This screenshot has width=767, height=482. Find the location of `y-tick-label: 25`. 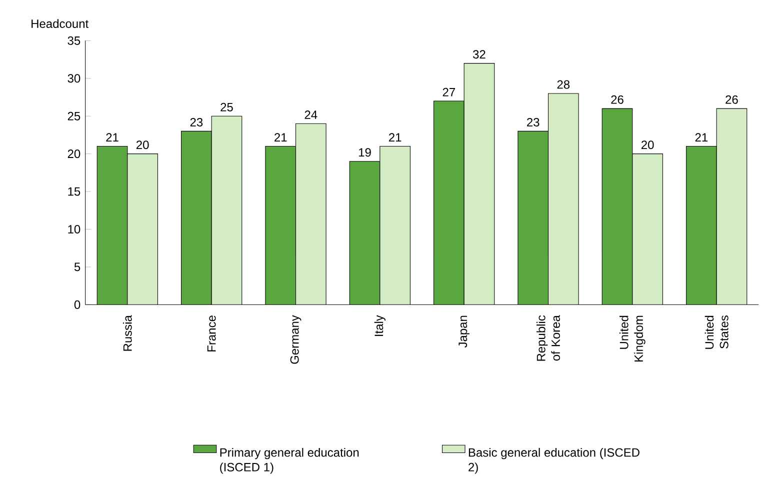

y-tick-label: 25 is located at coordinates (74, 116).